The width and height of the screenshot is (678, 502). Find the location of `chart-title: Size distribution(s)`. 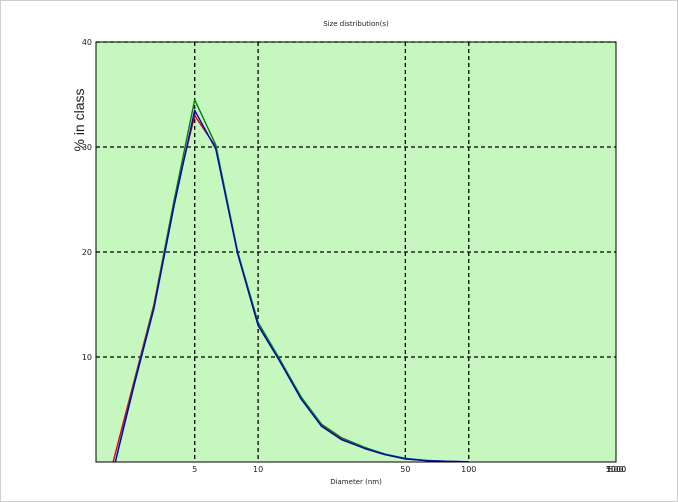

chart-title: Size distribution(s) is located at coordinates (356, 24).